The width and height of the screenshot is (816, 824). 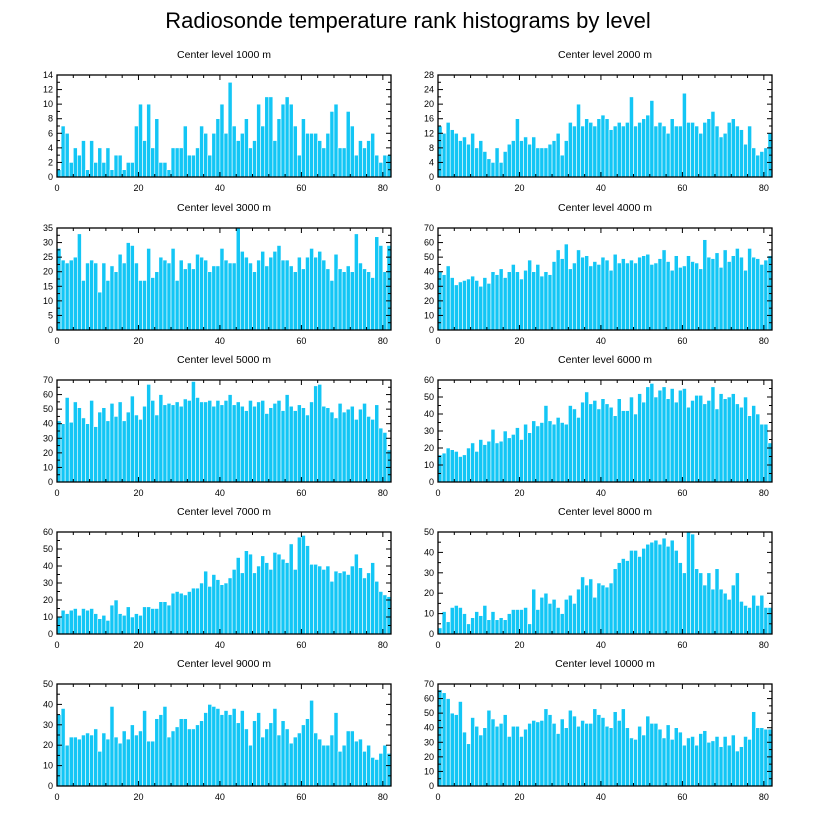 I want to click on y-tick-label: 40, so click(x=48, y=704).